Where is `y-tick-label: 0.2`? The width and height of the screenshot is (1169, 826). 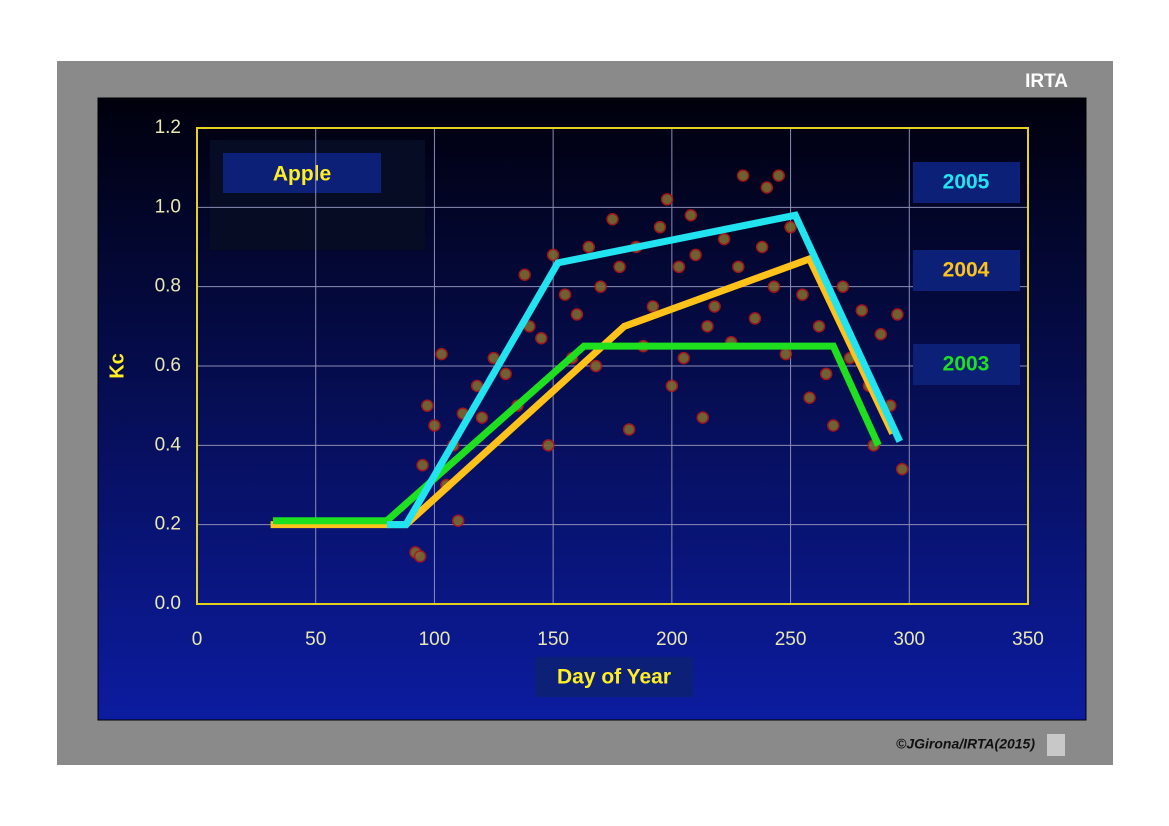
y-tick-label: 0.2 is located at coordinates (168, 524).